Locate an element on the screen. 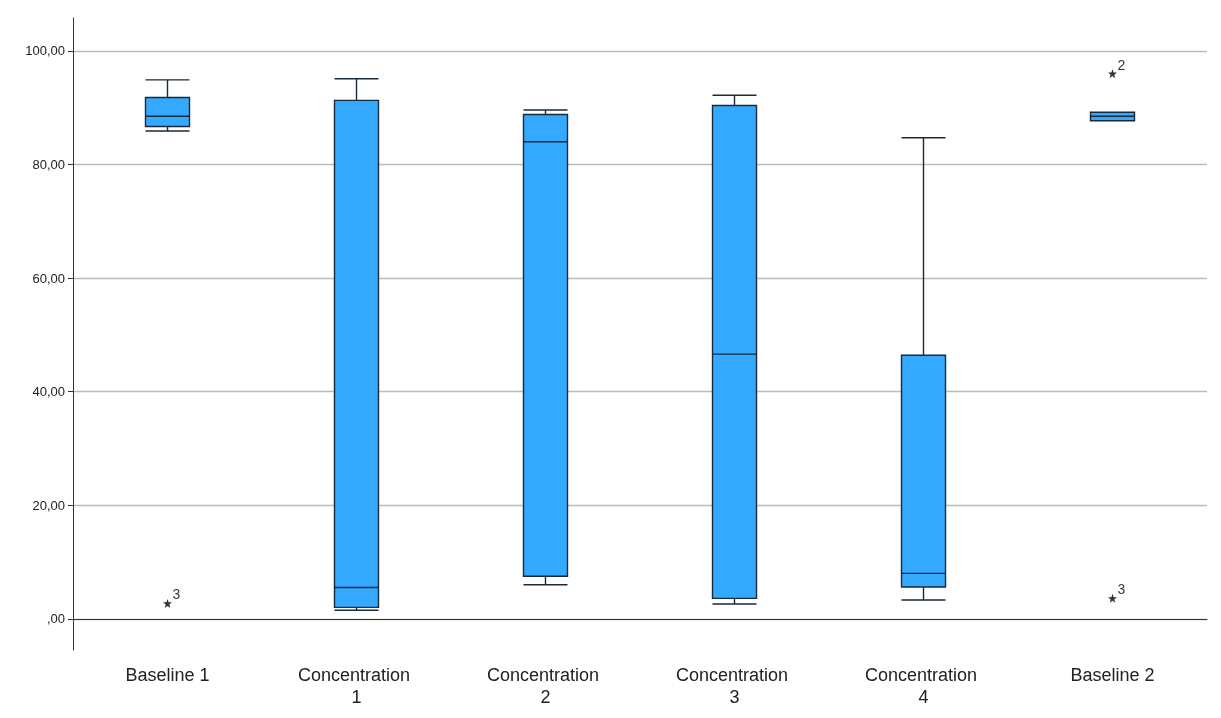 Image resolution: width=1221 pixels, height=718 pixels. x-tick-label: Concentration 3 is located at coordinates (734, 686).